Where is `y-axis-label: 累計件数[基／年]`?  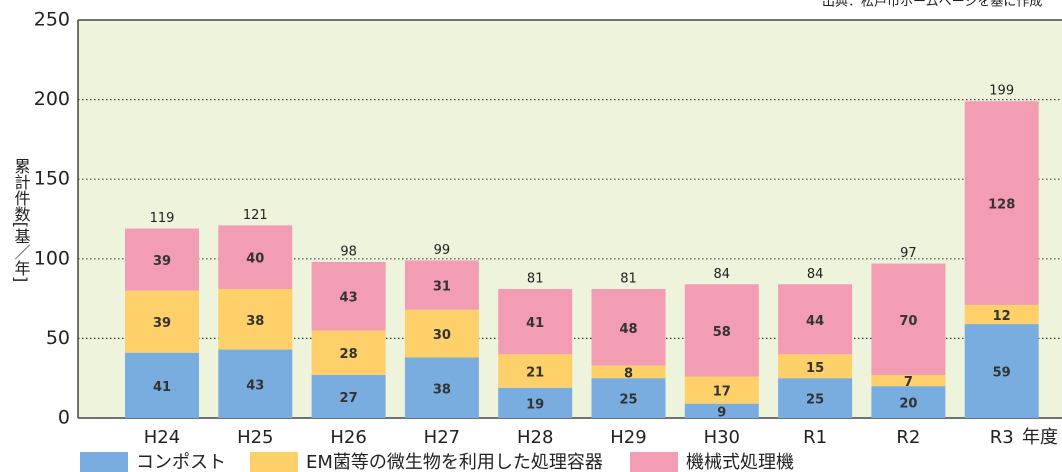 y-axis-label: 累計件数[基／年] is located at coordinates (21, 220).